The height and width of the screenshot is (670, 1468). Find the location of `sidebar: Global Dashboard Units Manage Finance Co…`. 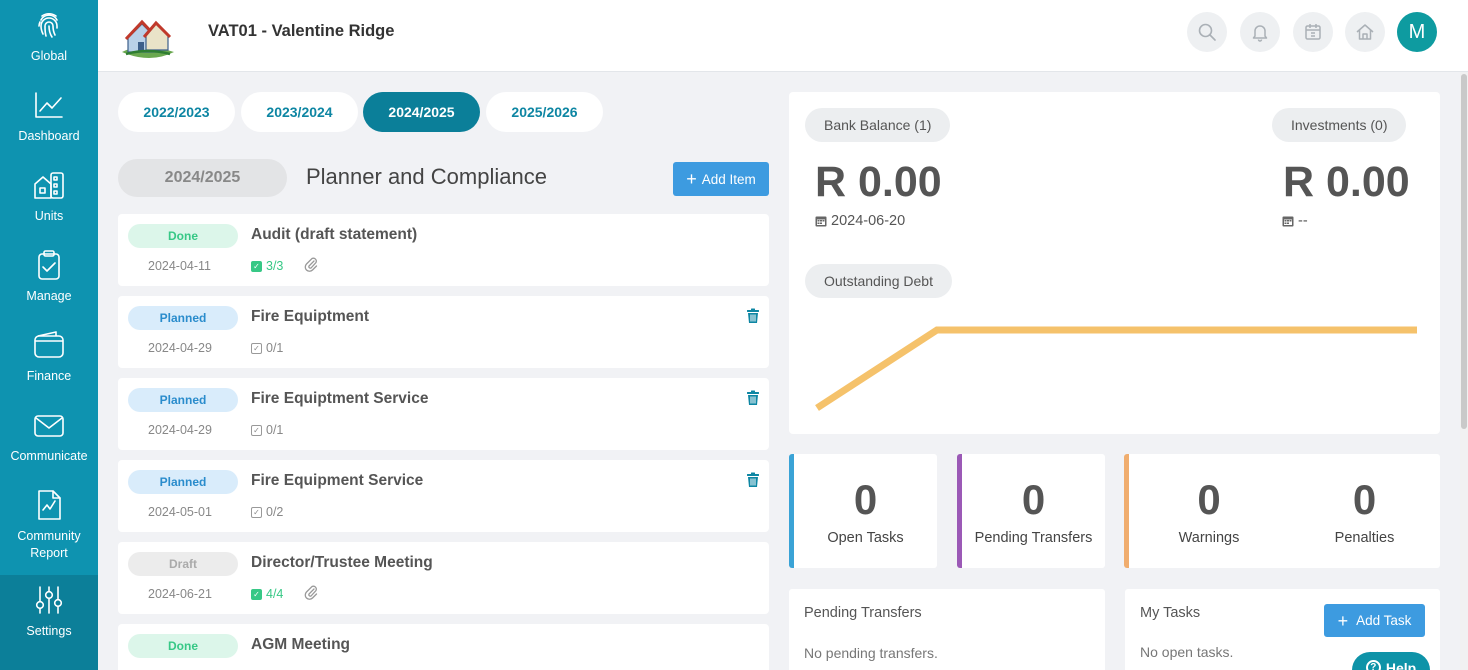

sidebar: Global Dashboard Units Manage Finance Co… is located at coordinates (49, 335).